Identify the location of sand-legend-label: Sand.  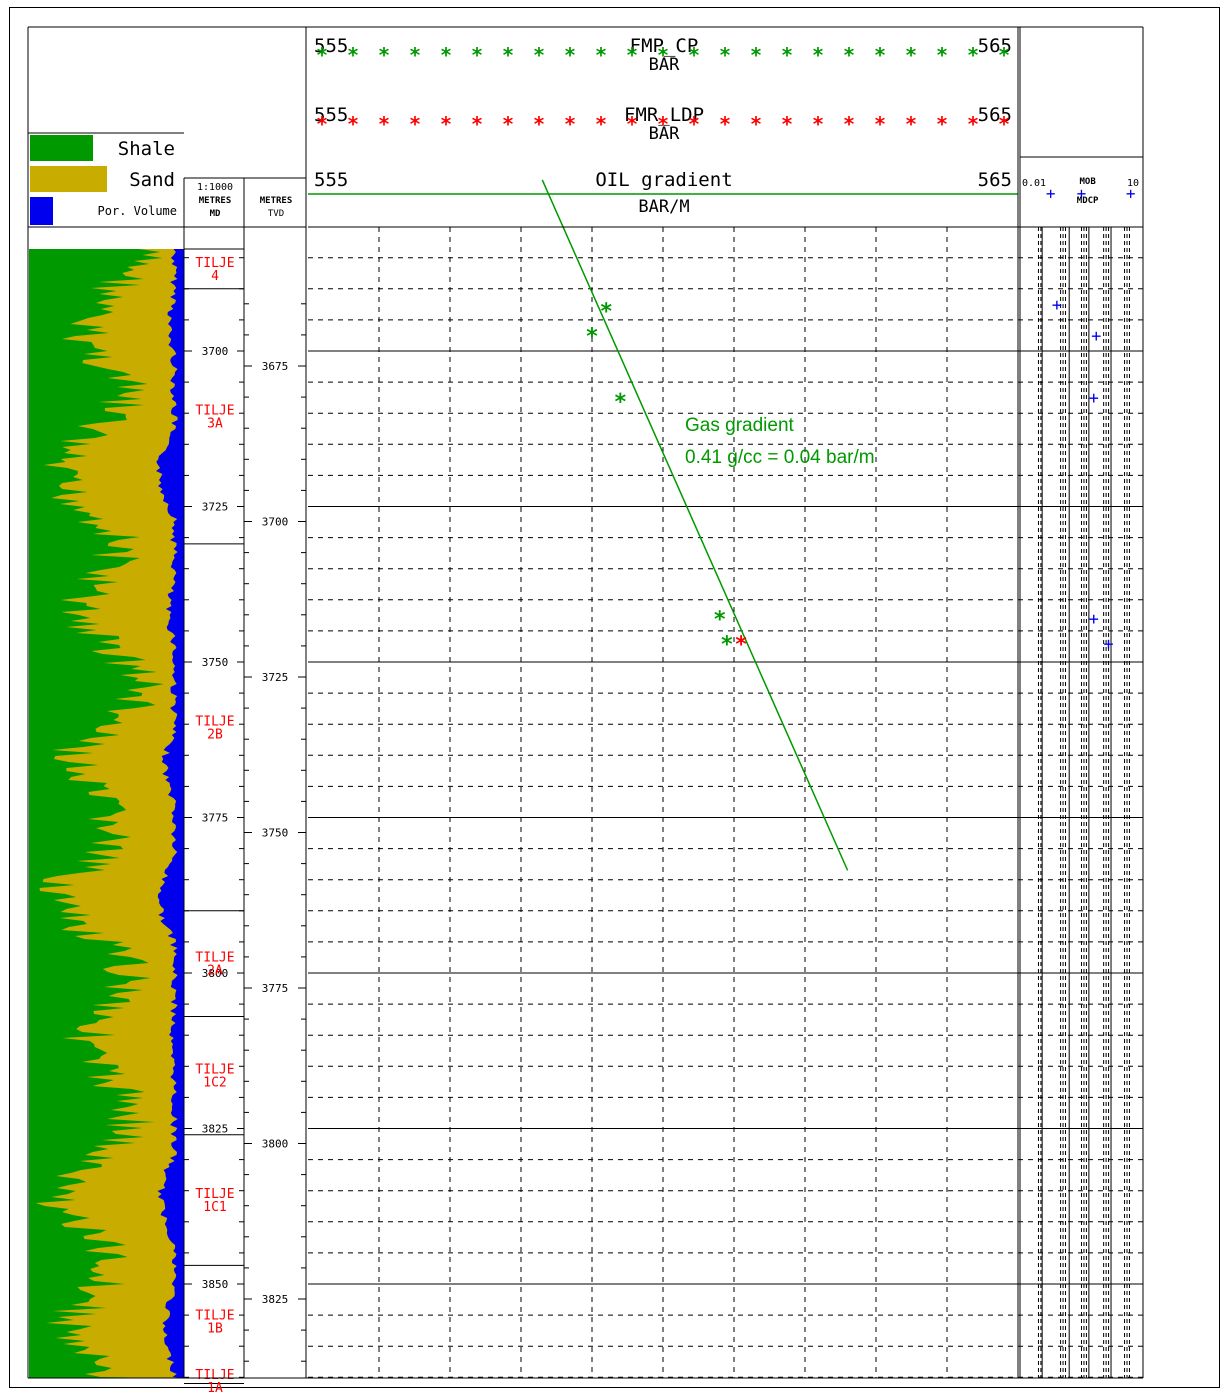
(152, 180).